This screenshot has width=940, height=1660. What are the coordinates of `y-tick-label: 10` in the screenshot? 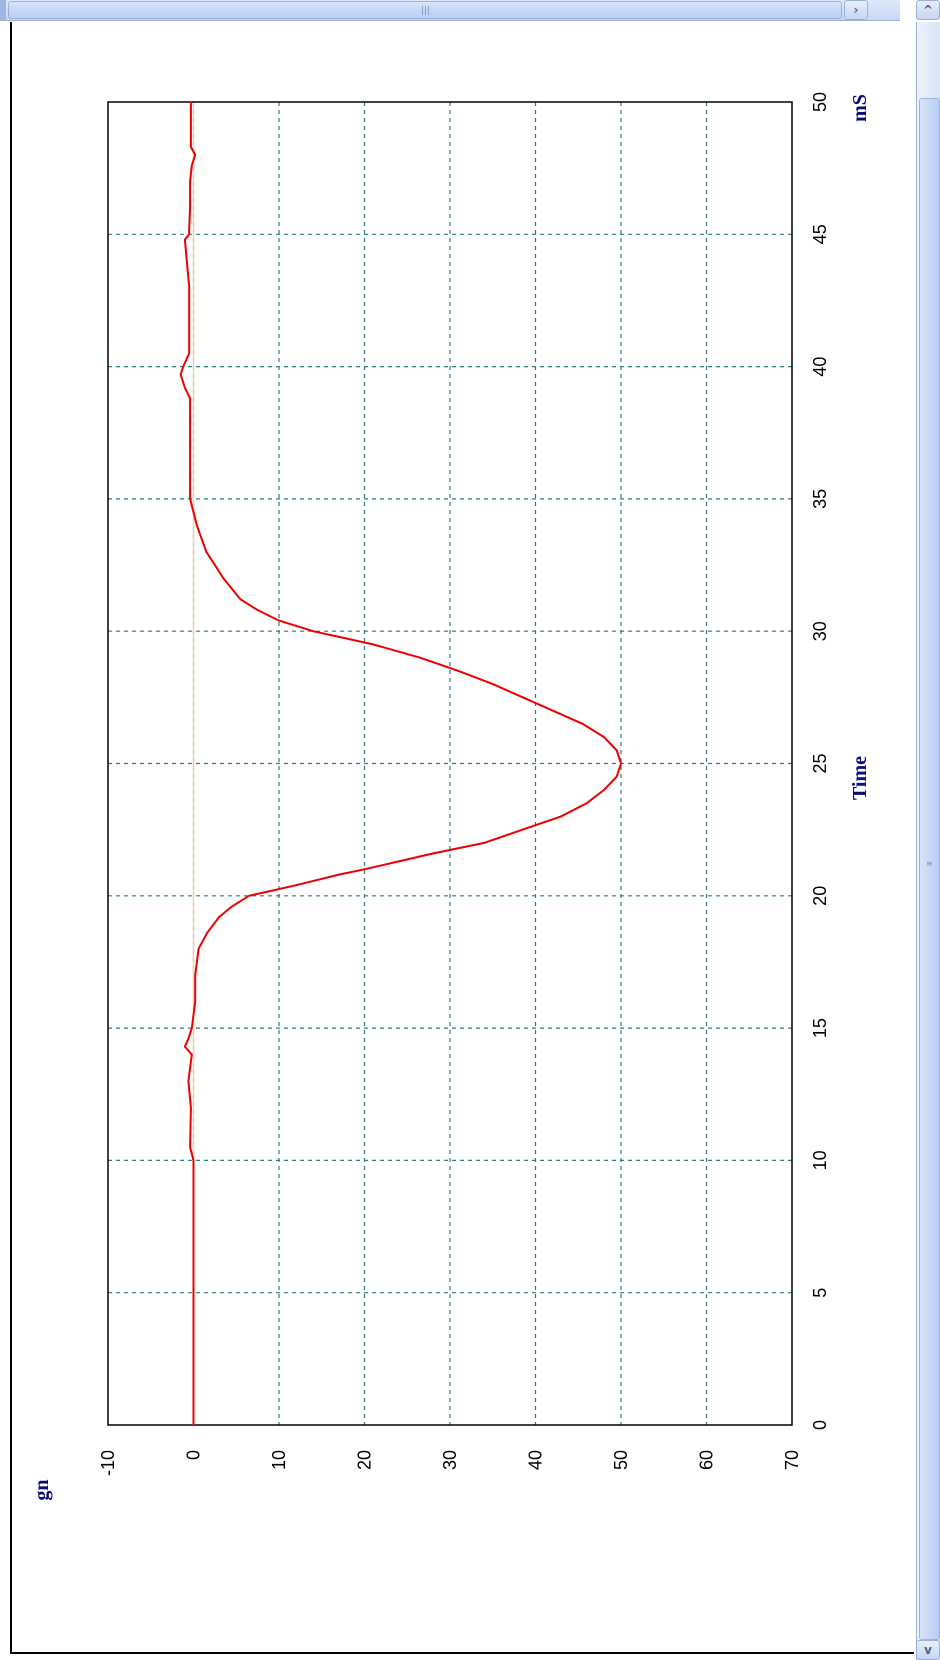 It's located at (279, 1460).